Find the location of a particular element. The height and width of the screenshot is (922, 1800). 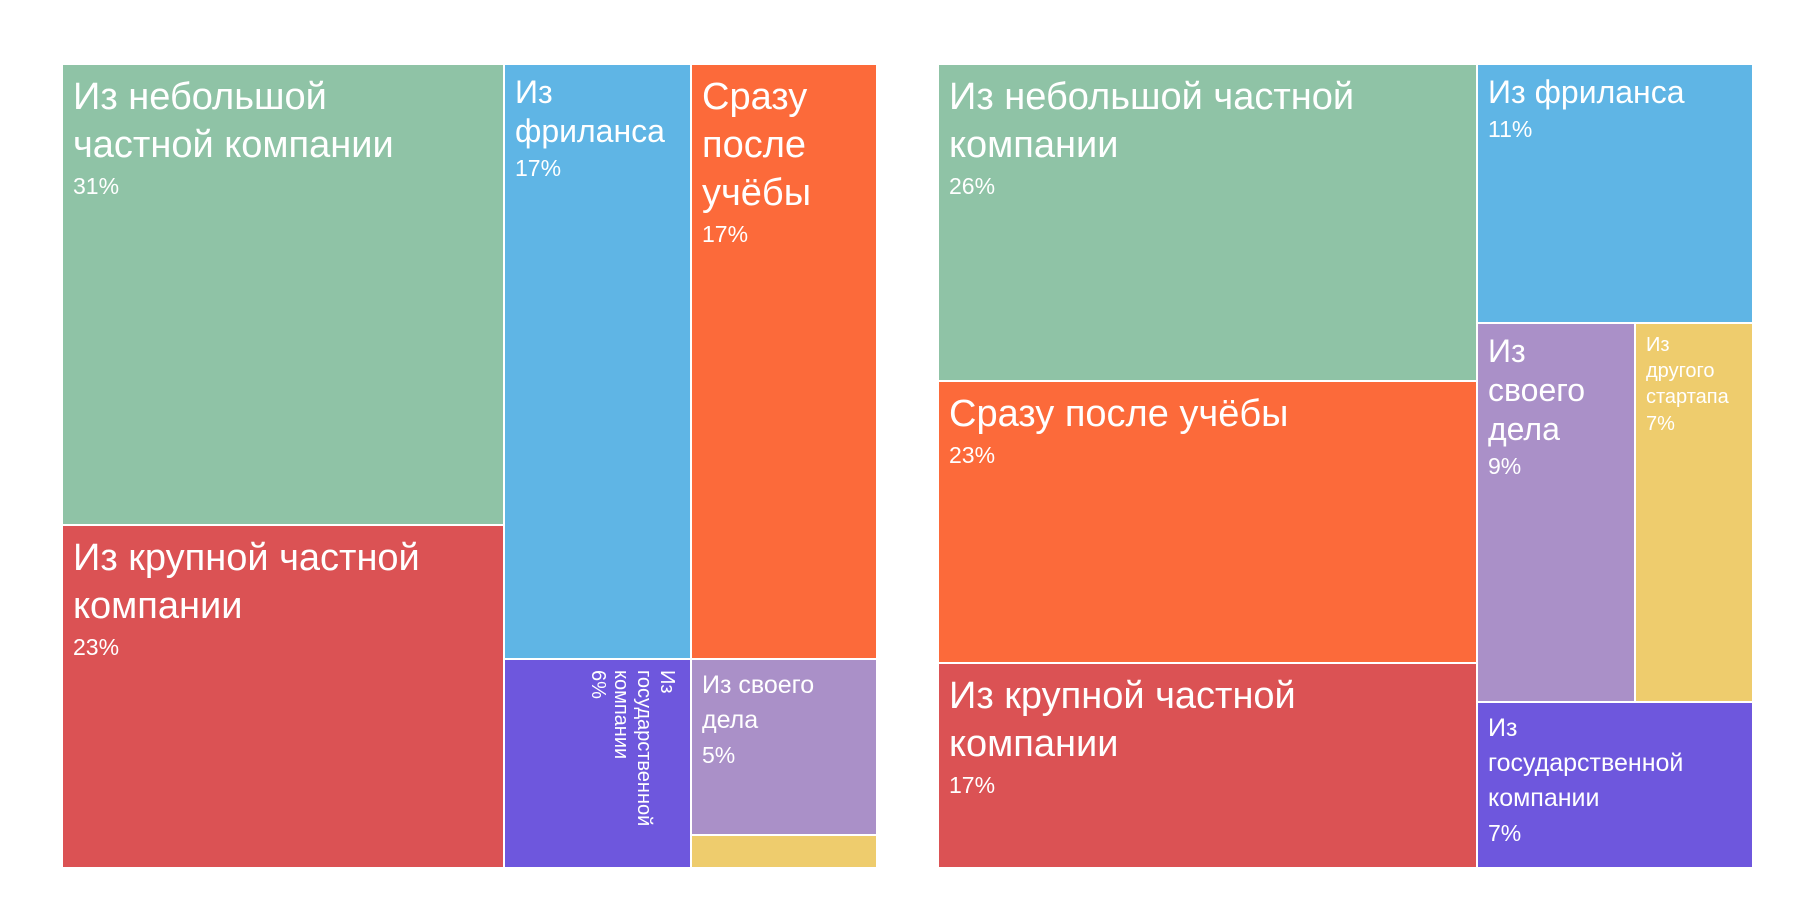

treemap-tile: Из государственной компании 7% is located at coordinates (1615, 785).